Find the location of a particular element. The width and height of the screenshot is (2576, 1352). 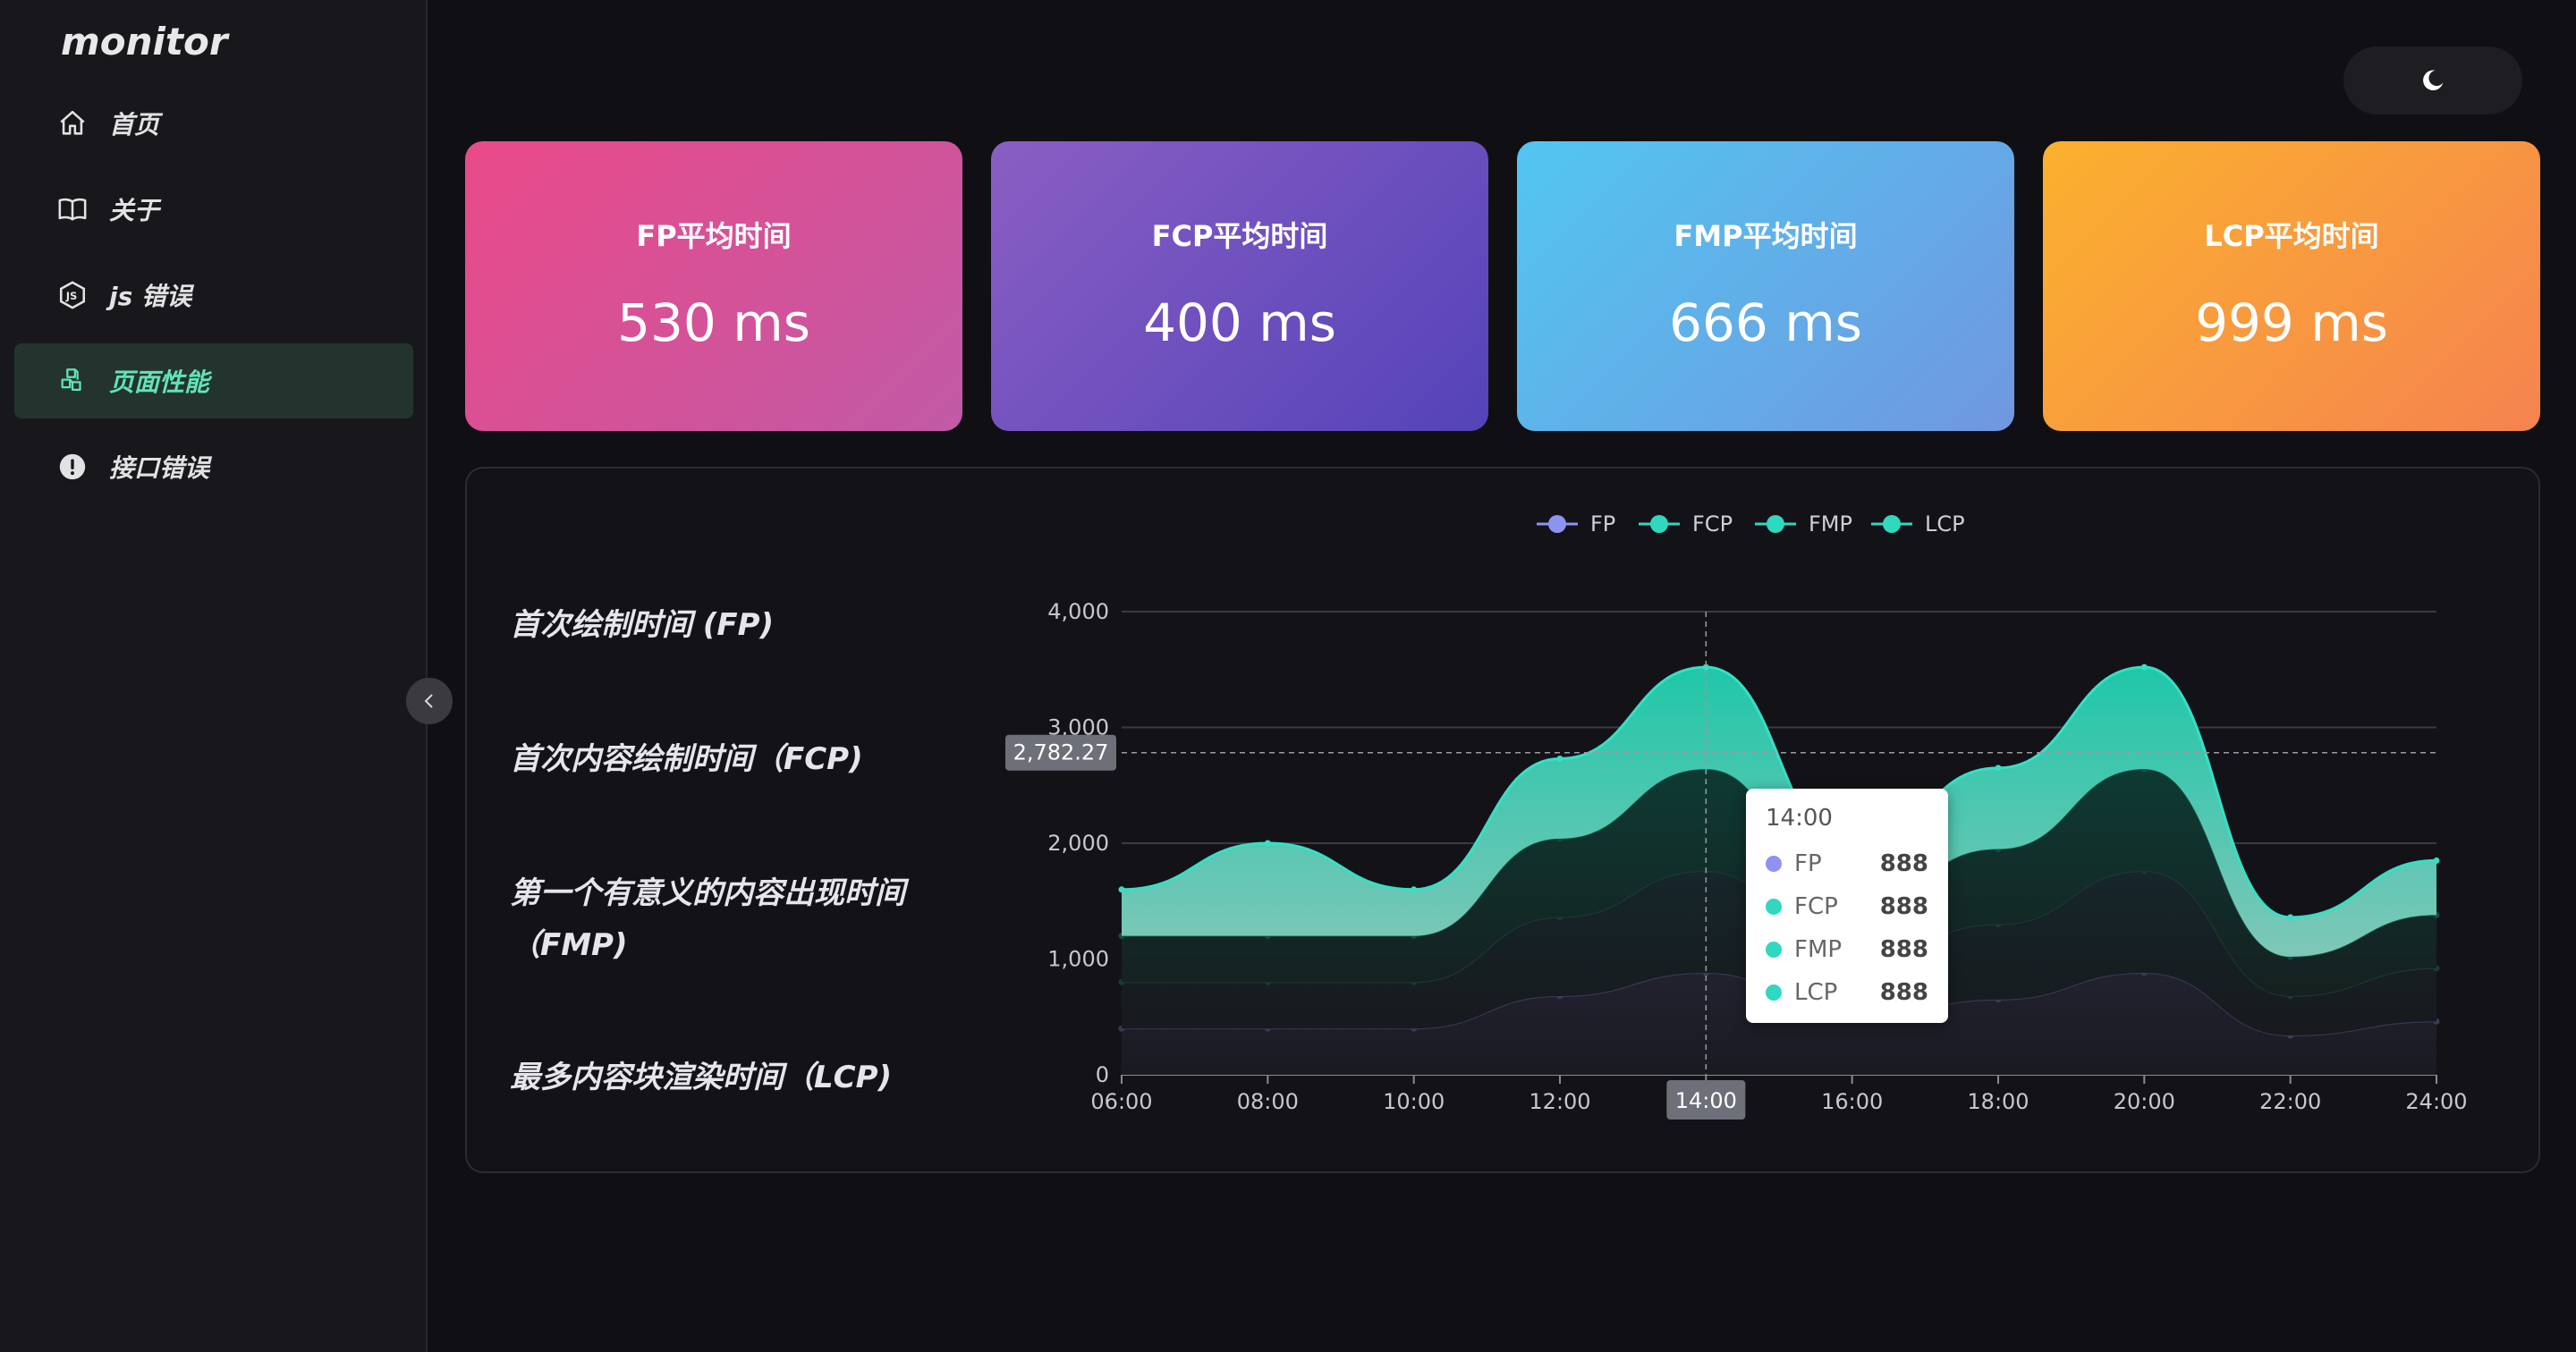

x-tick-label: 20:00 is located at coordinates (2144, 1101).